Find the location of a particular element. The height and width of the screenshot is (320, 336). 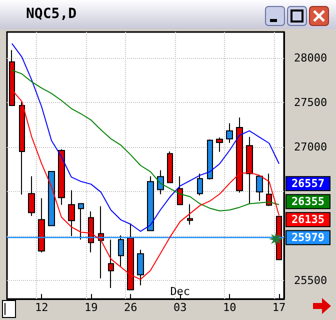

y-tick-label: 27000 is located at coordinates (311, 147).